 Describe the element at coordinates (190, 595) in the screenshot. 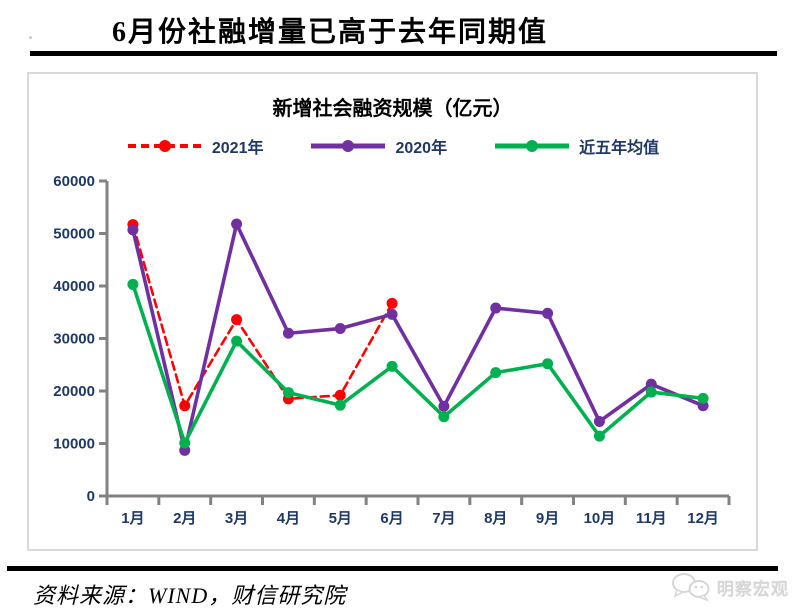

I see `source-note: 资料来源：WIND，财信研究院` at that location.